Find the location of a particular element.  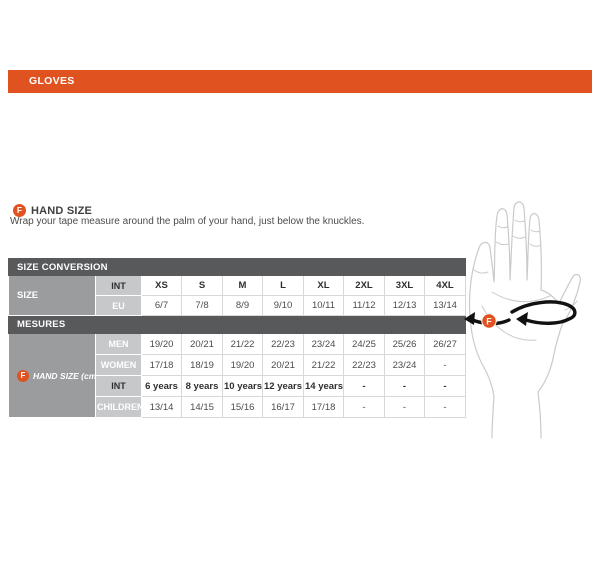

eu-size-cell: 10/11 is located at coordinates (323, 305).